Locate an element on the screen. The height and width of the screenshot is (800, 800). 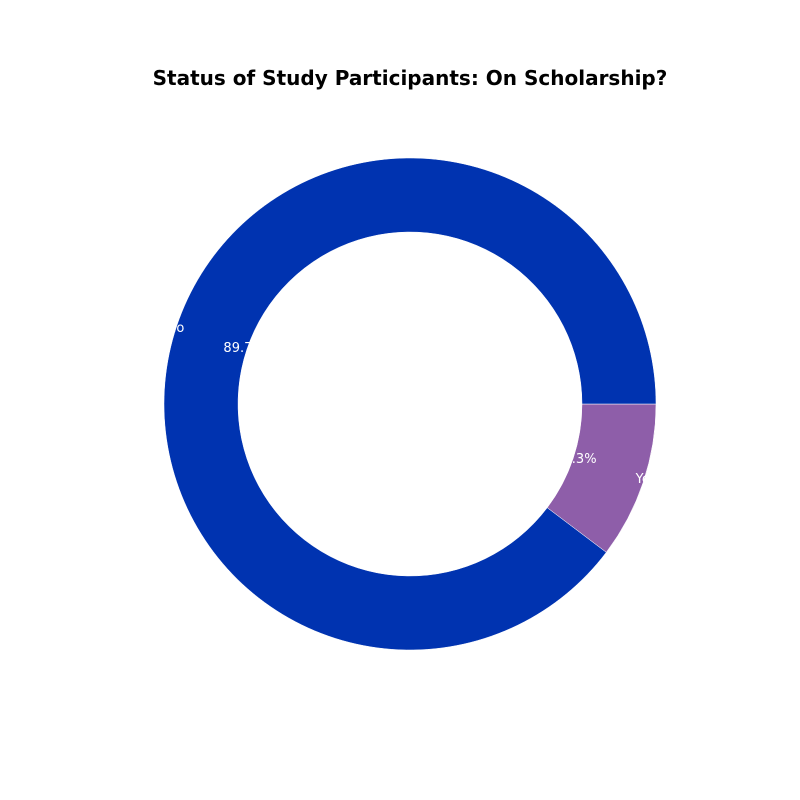
slice-label-yes: Yes is located at coordinates (646, 479).